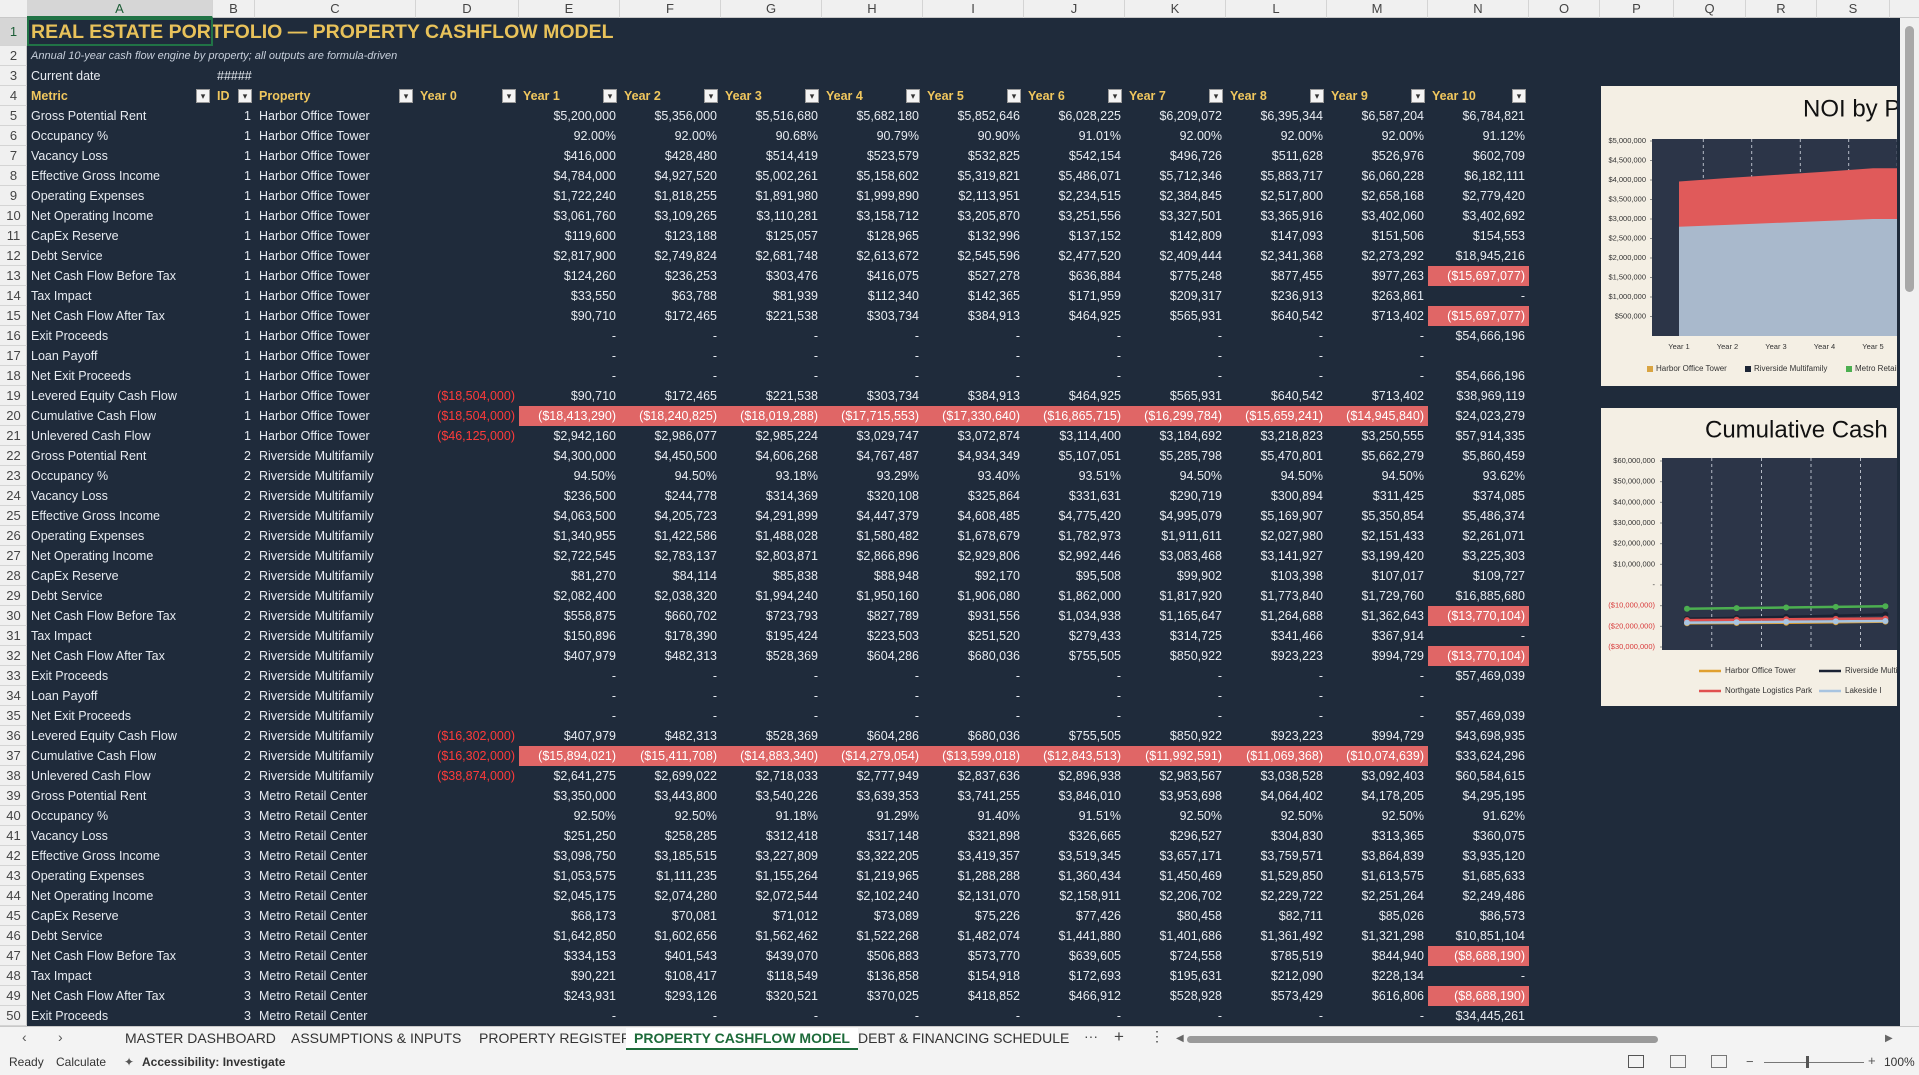 The width and height of the screenshot is (1919, 1075). Describe the element at coordinates (13, 796) in the screenshot. I see `row-header: 39` at that location.